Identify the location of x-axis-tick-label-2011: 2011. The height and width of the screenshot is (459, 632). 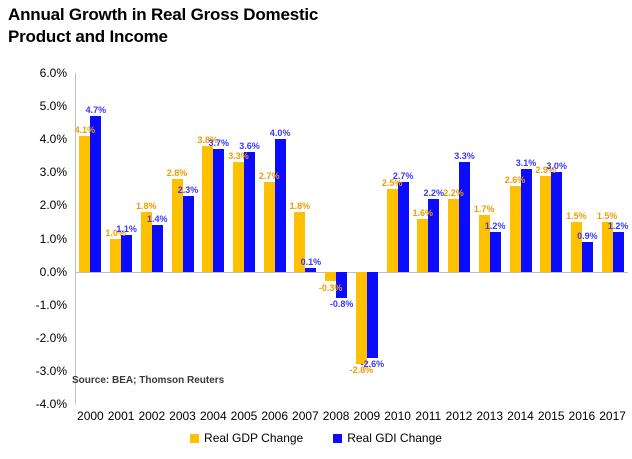
(428, 416).